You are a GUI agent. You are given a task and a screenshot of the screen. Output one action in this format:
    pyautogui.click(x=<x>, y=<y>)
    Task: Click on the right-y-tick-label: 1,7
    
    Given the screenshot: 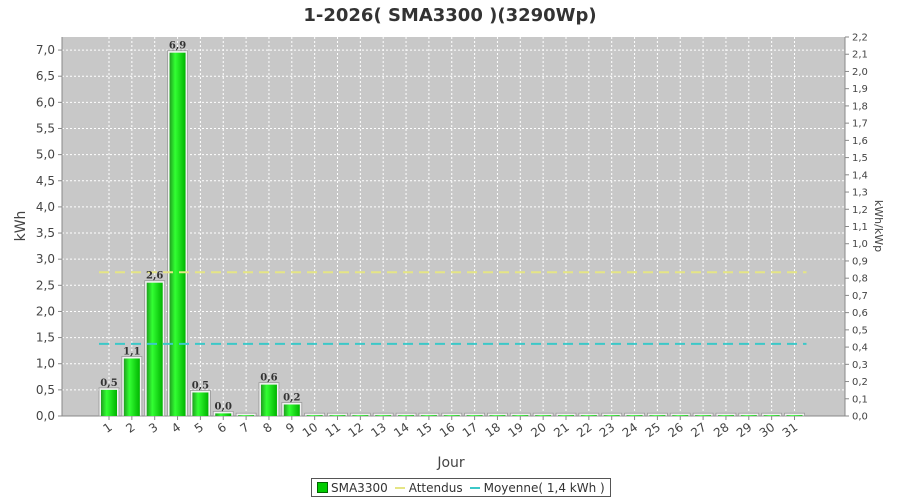 What is the action you would take?
    pyautogui.click(x=860, y=124)
    